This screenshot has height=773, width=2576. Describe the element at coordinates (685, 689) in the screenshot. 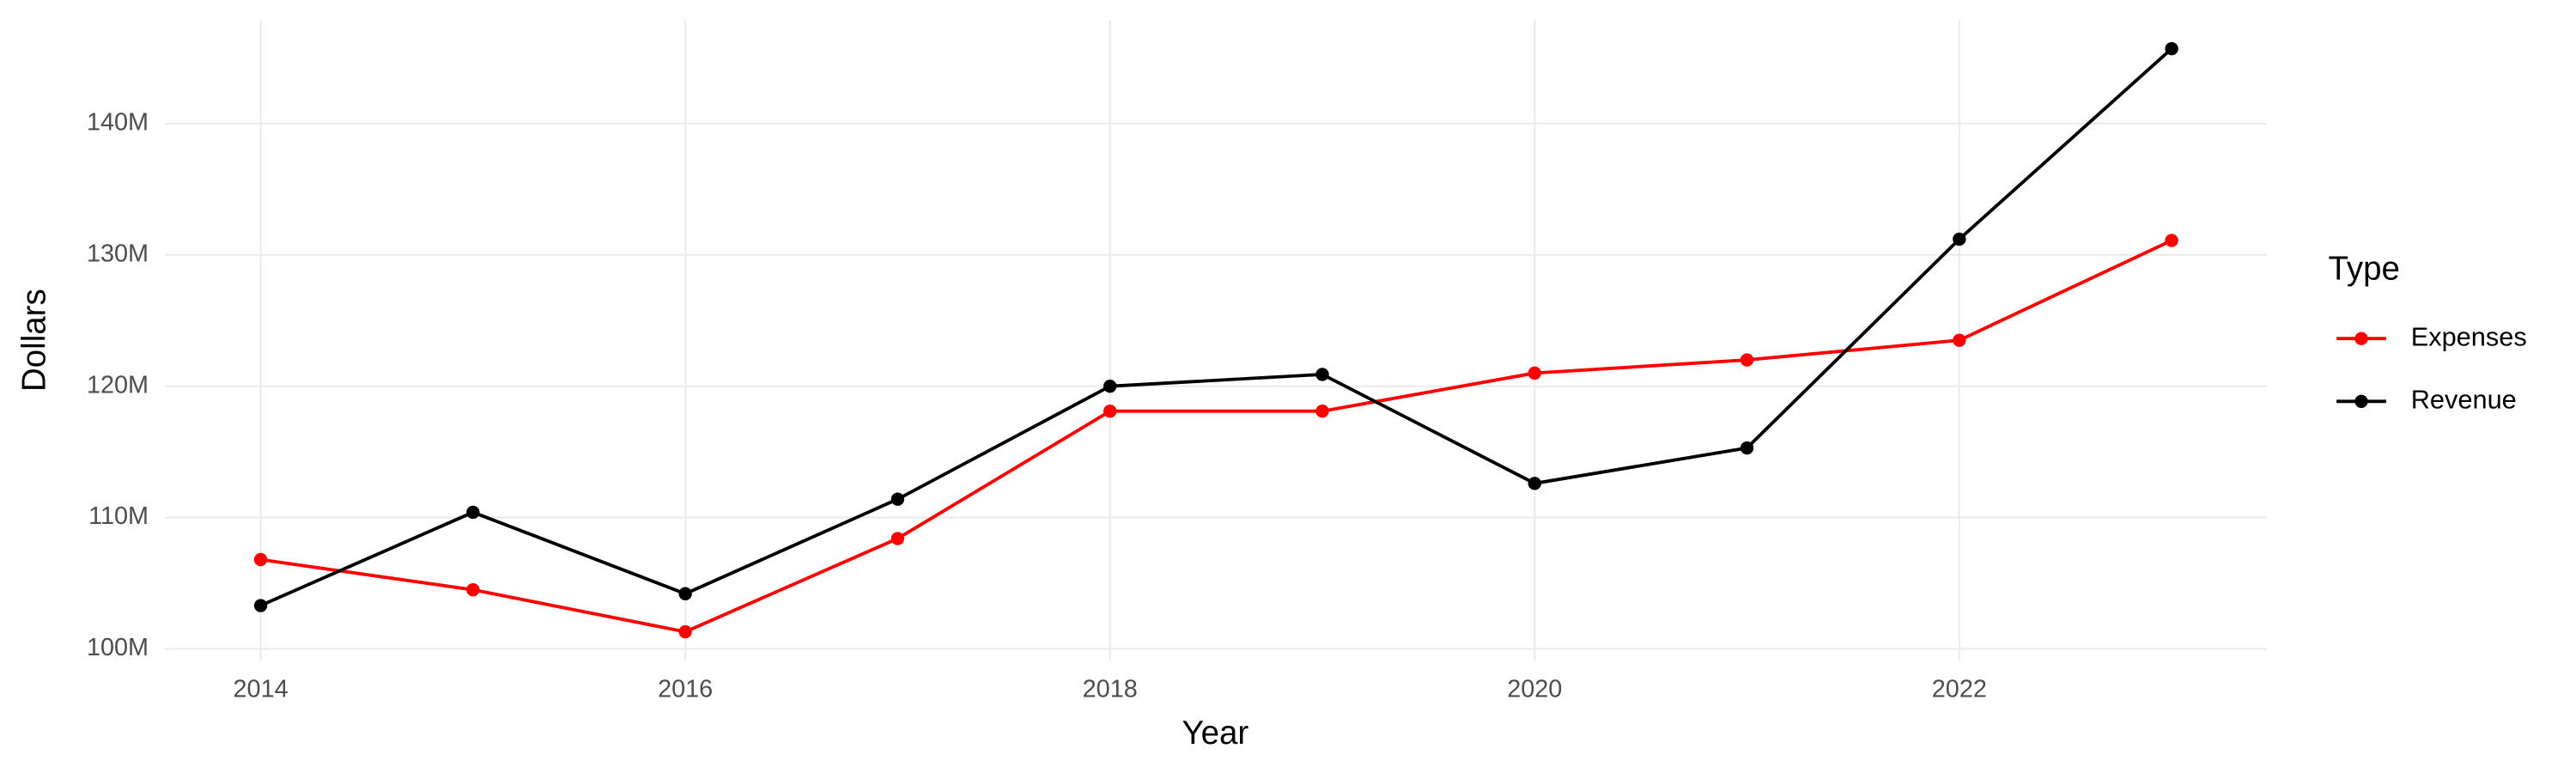

I see `x-tick-label: 2016` at that location.